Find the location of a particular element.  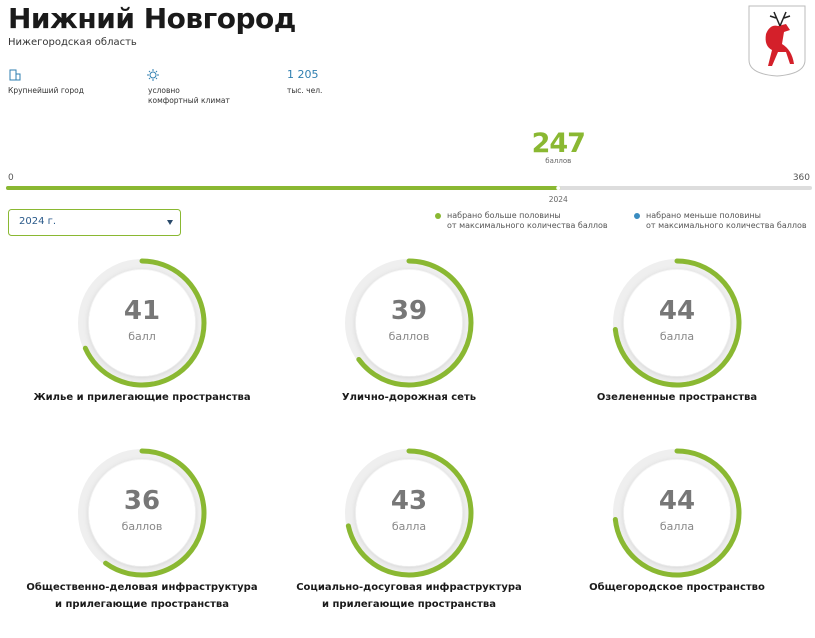

gauge-value: 41 is located at coordinates (142, 311).